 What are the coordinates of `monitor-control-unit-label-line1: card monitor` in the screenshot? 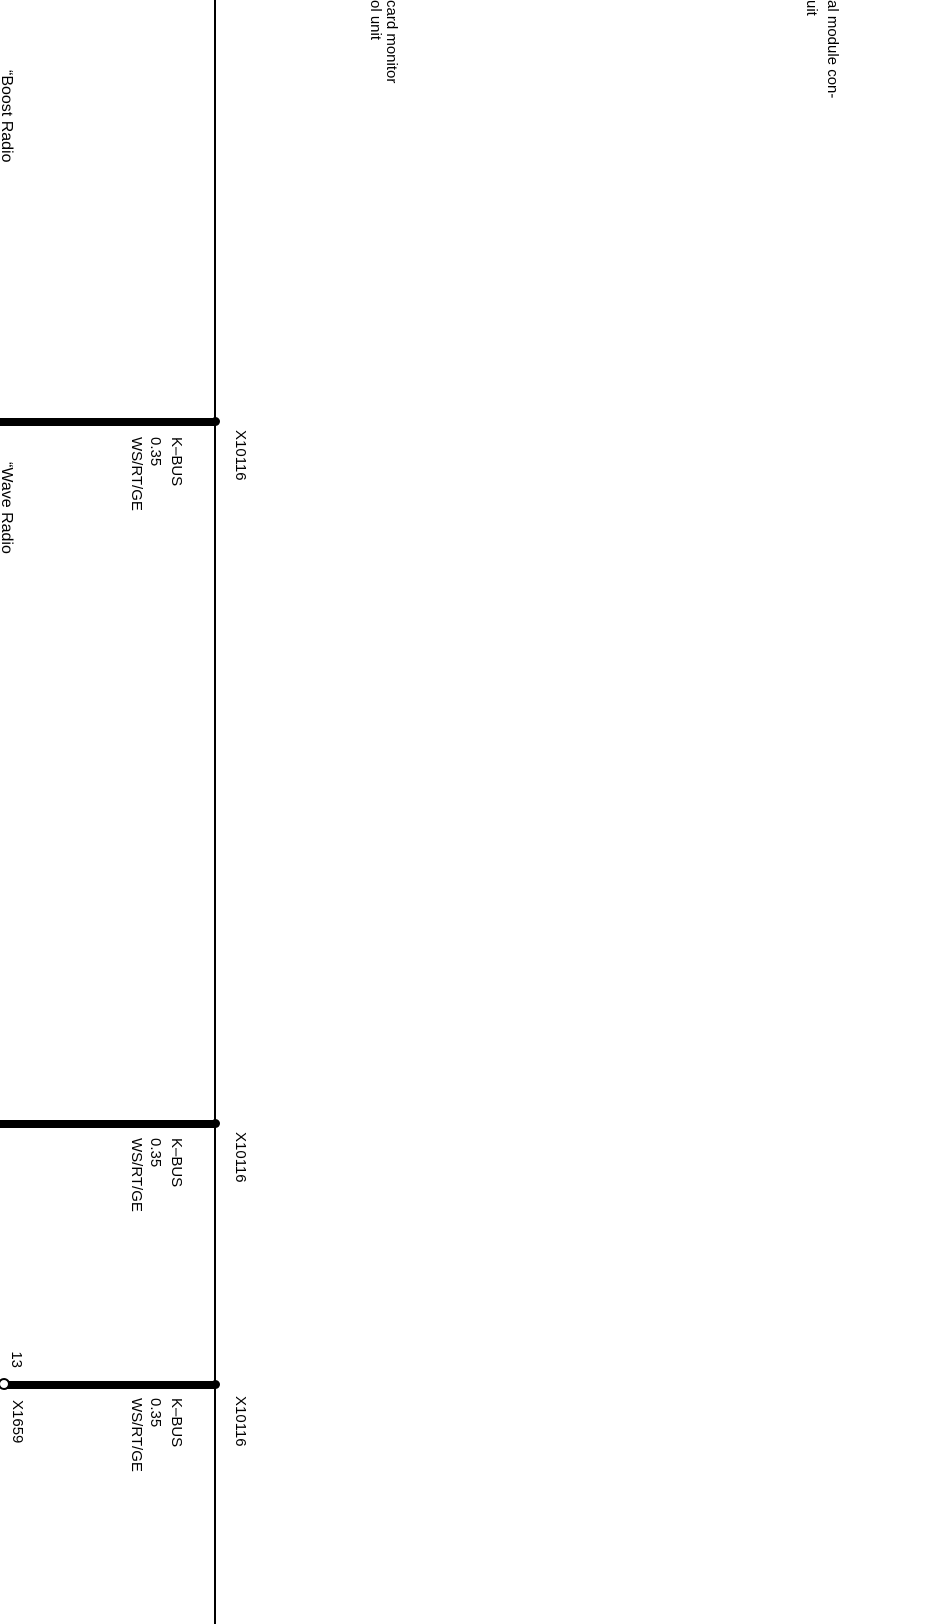 It's located at (391, 42).